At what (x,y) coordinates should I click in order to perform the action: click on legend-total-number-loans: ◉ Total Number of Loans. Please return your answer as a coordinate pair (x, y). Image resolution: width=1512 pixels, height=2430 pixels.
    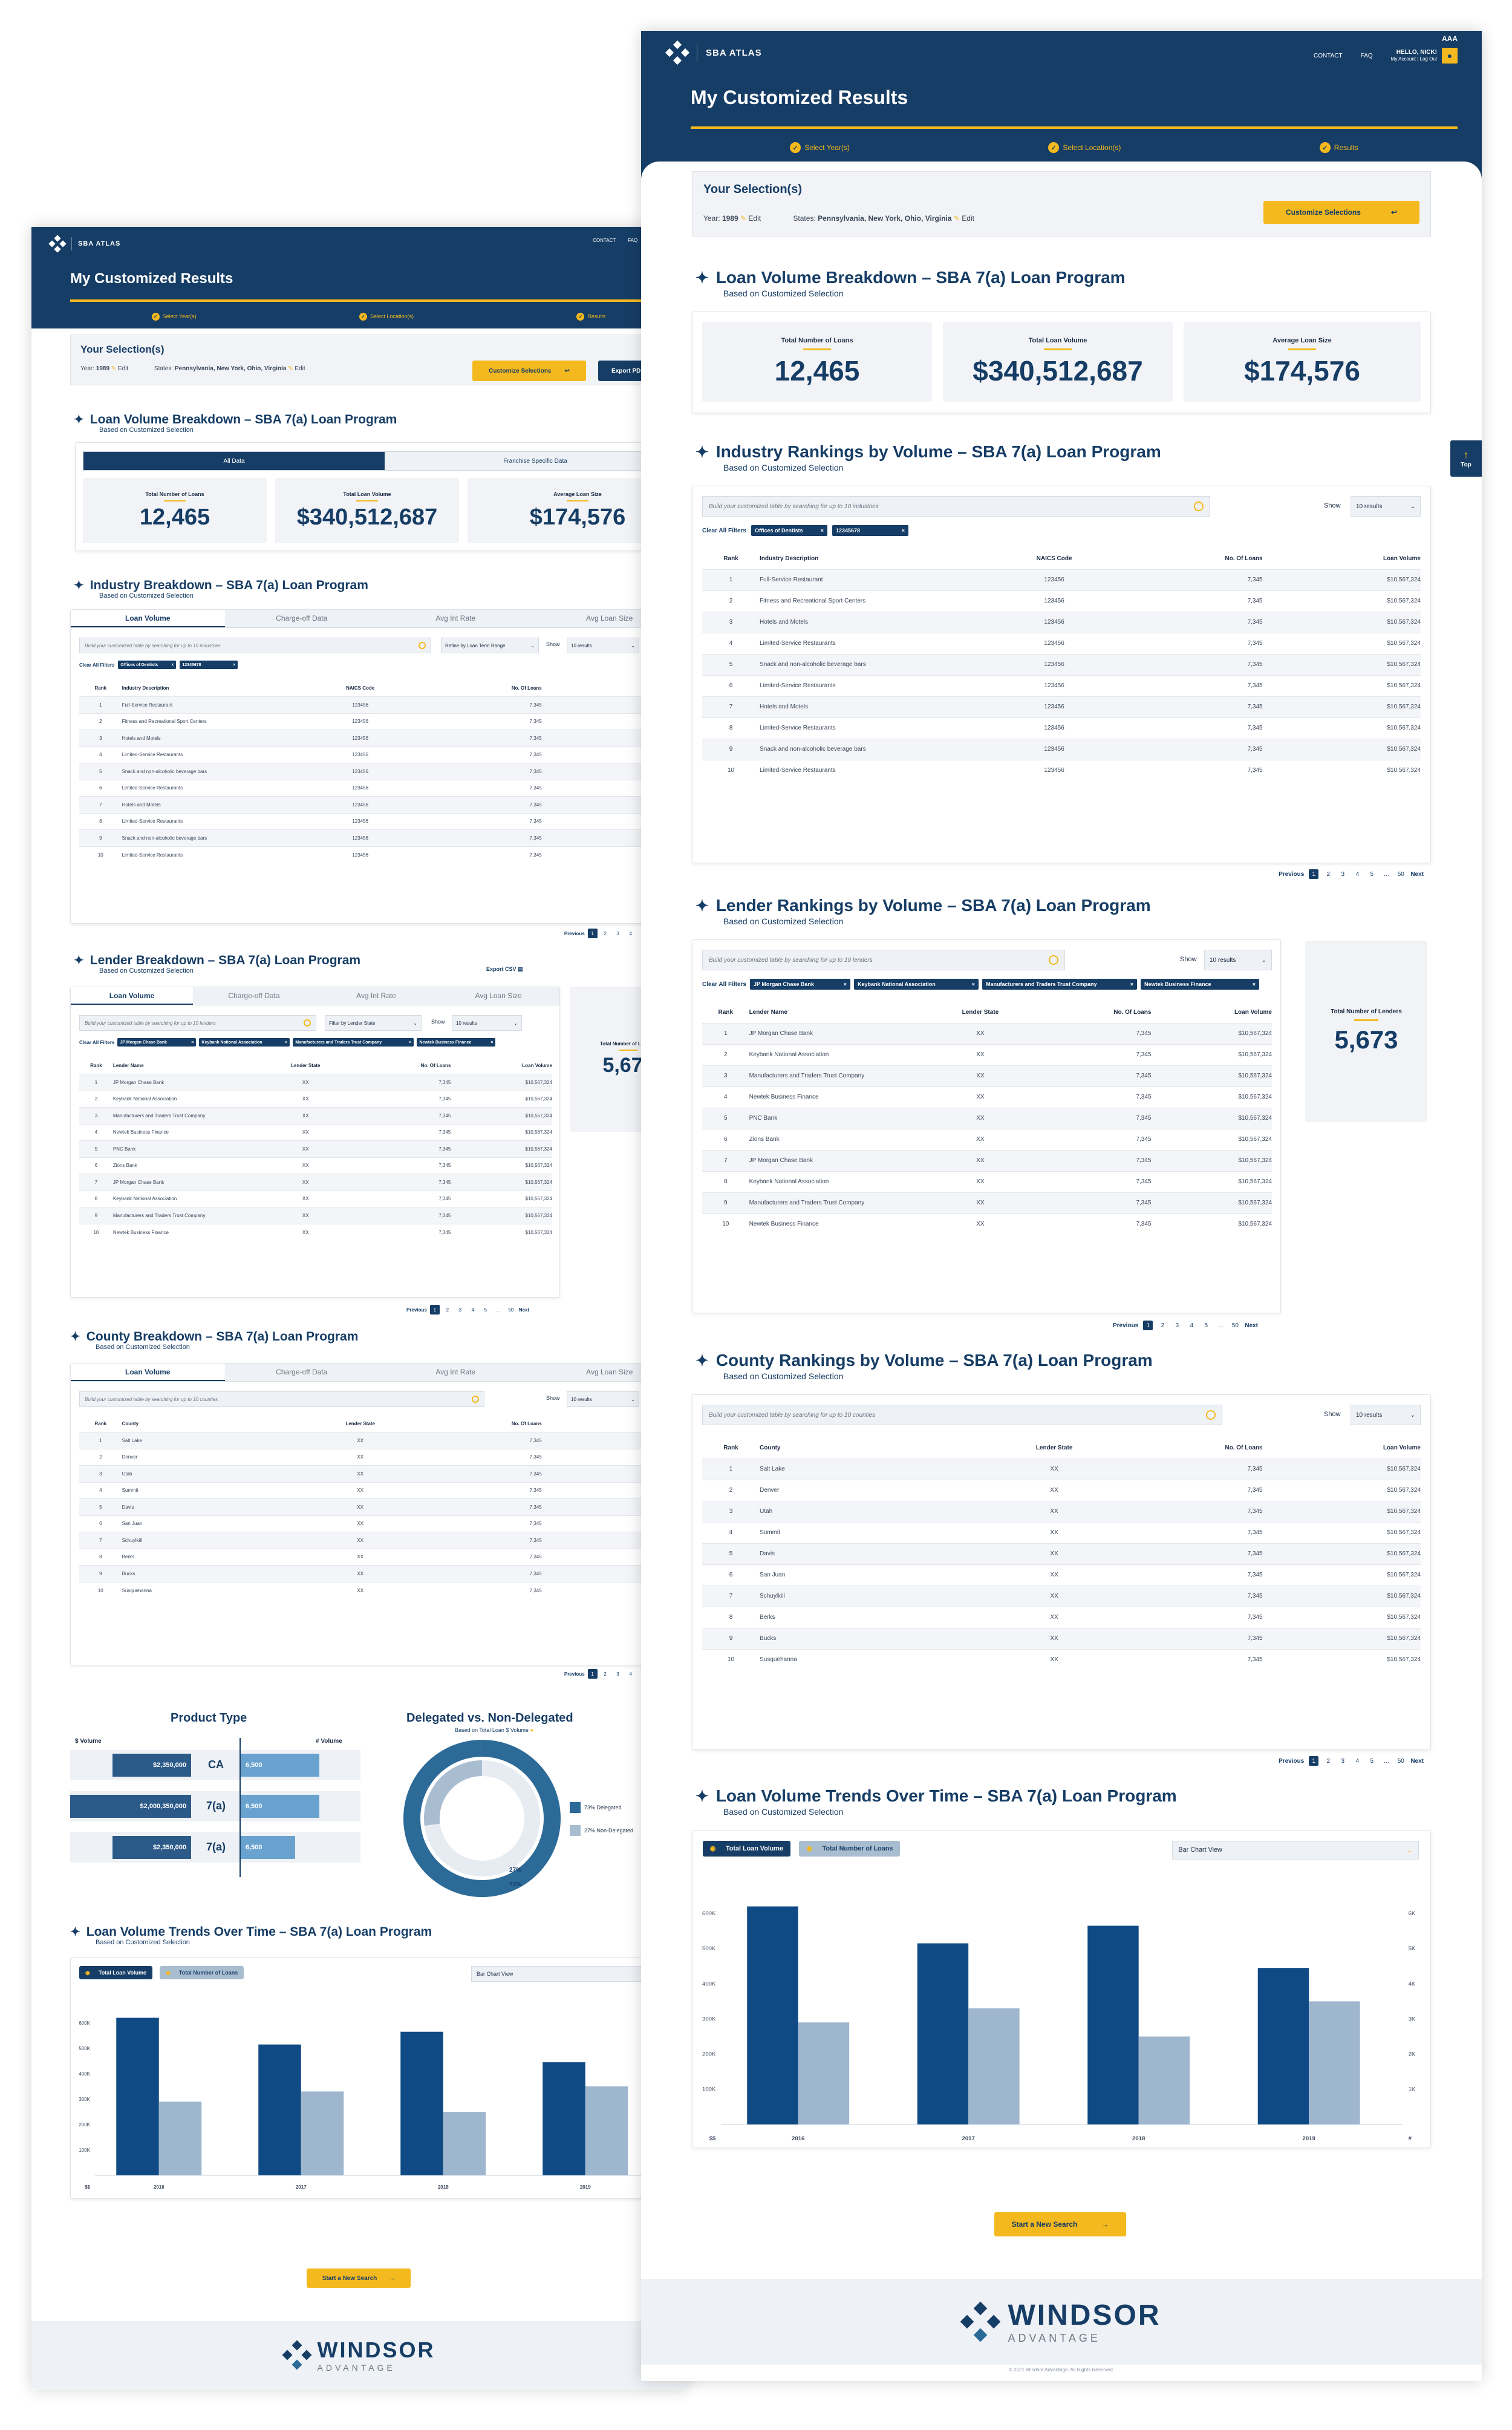
    Looking at the image, I should click on (202, 1972).